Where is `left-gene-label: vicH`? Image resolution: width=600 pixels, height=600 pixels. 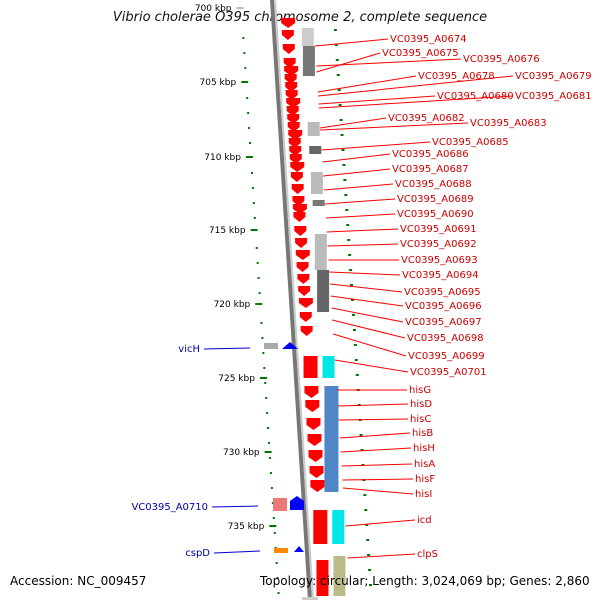 left-gene-label: vicH is located at coordinates (189, 349).